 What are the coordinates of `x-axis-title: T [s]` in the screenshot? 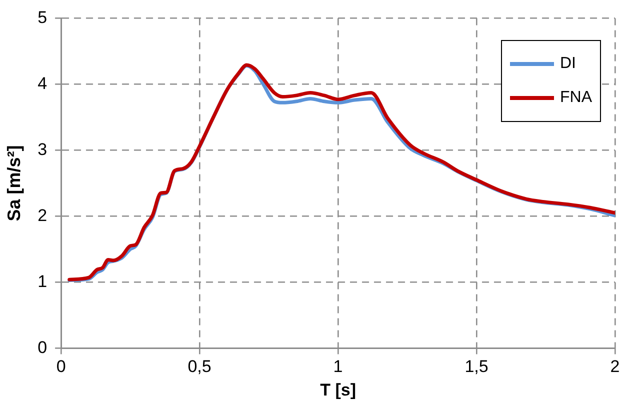 It's located at (338, 390).